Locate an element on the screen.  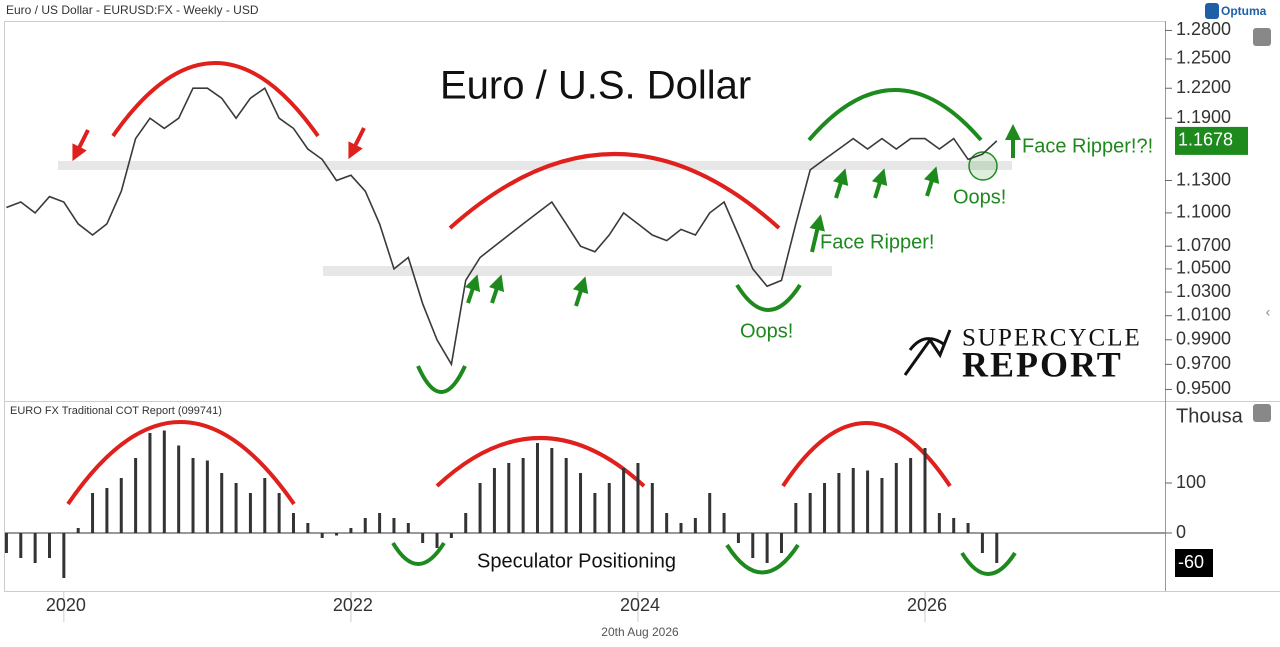
brand-icon is located at coordinates (1212, 11).